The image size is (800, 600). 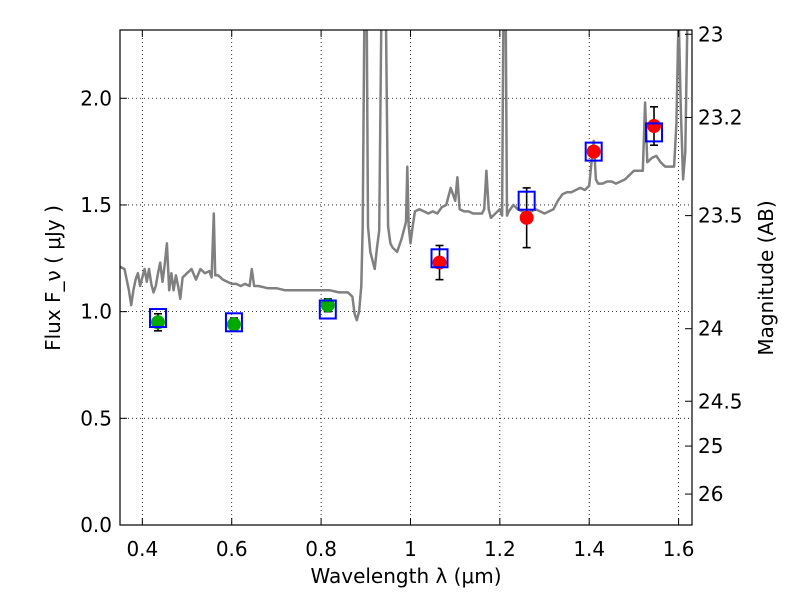 I want to click on right-tick-label: 23.5, so click(x=720, y=216).